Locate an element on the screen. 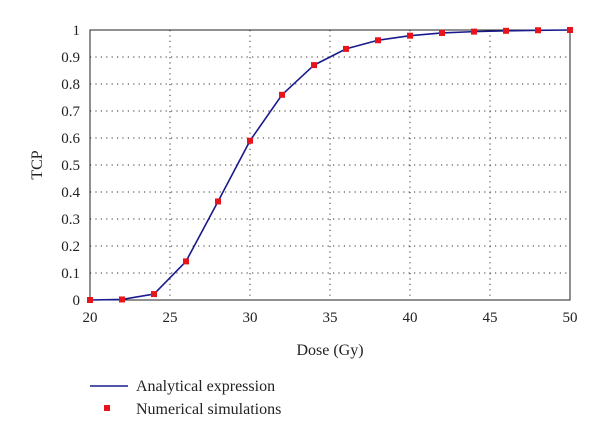 The width and height of the screenshot is (600, 444). legend-label-analytical: Analytical expression is located at coordinates (205, 386).